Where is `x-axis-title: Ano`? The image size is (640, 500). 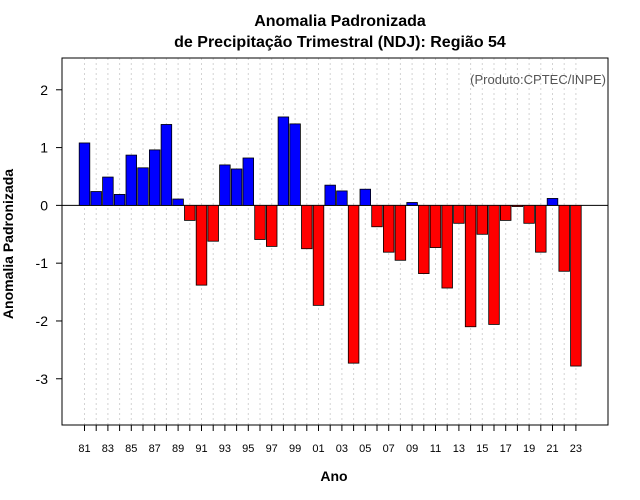
x-axis-title: Ano is located at coordinates (333, 476).